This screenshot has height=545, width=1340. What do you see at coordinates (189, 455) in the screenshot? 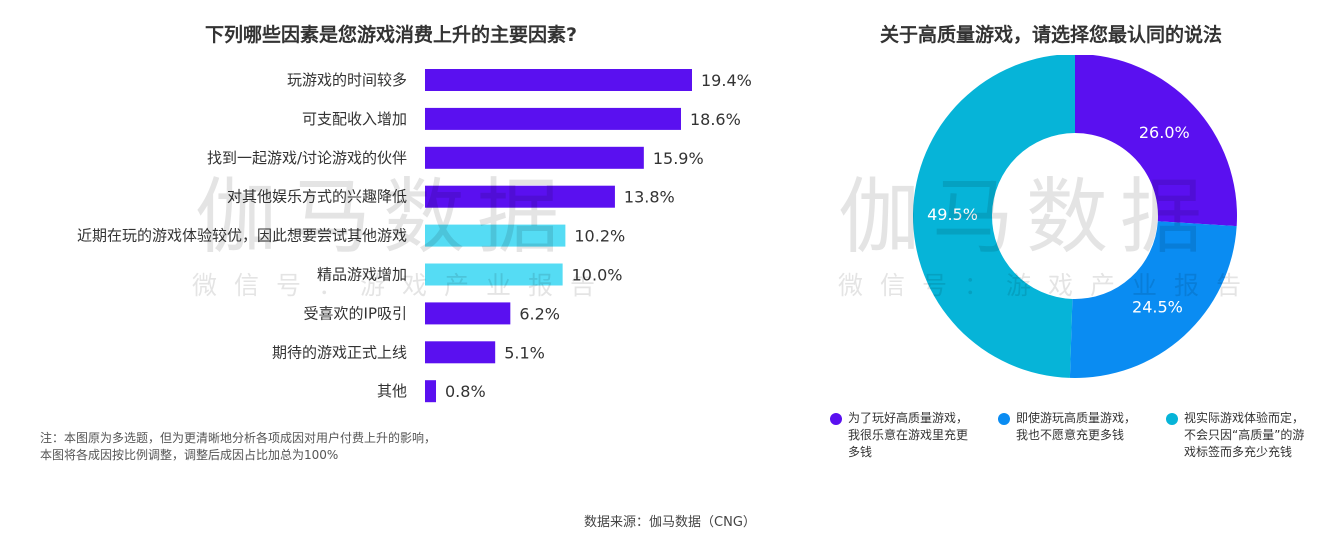
I see `footnote-line: 本图将各成因按比例调整，调整后成因占比加总为100%` at bounding box center [189, 455].